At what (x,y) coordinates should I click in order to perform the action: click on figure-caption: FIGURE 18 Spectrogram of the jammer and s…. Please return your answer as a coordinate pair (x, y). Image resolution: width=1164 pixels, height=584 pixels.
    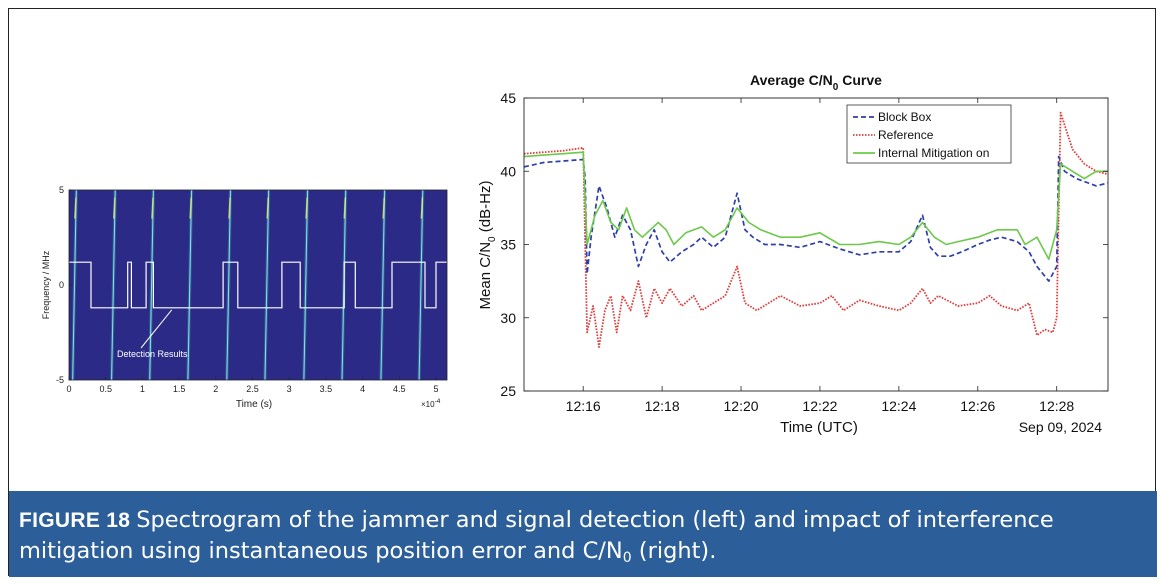
    Looking at the image, I should click on (583, 534).